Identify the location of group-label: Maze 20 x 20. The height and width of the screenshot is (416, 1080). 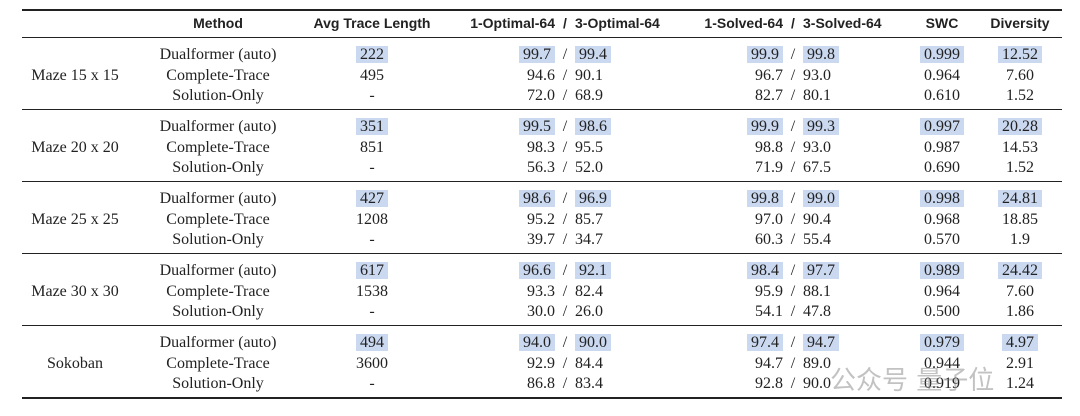
(75, 147).